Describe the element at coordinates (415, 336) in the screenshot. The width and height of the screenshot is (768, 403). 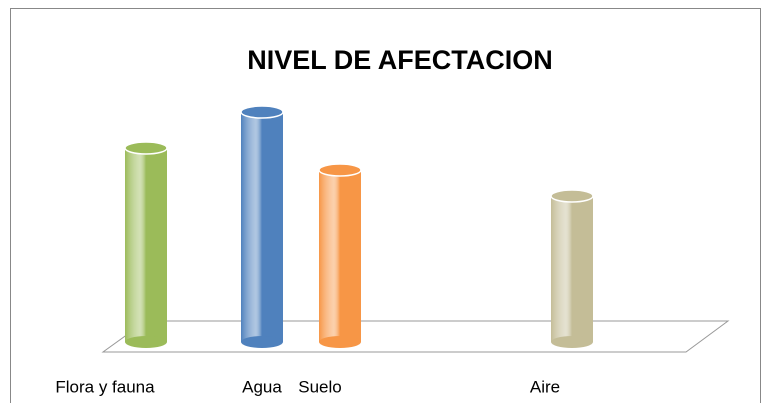
I see `floor` at that location.